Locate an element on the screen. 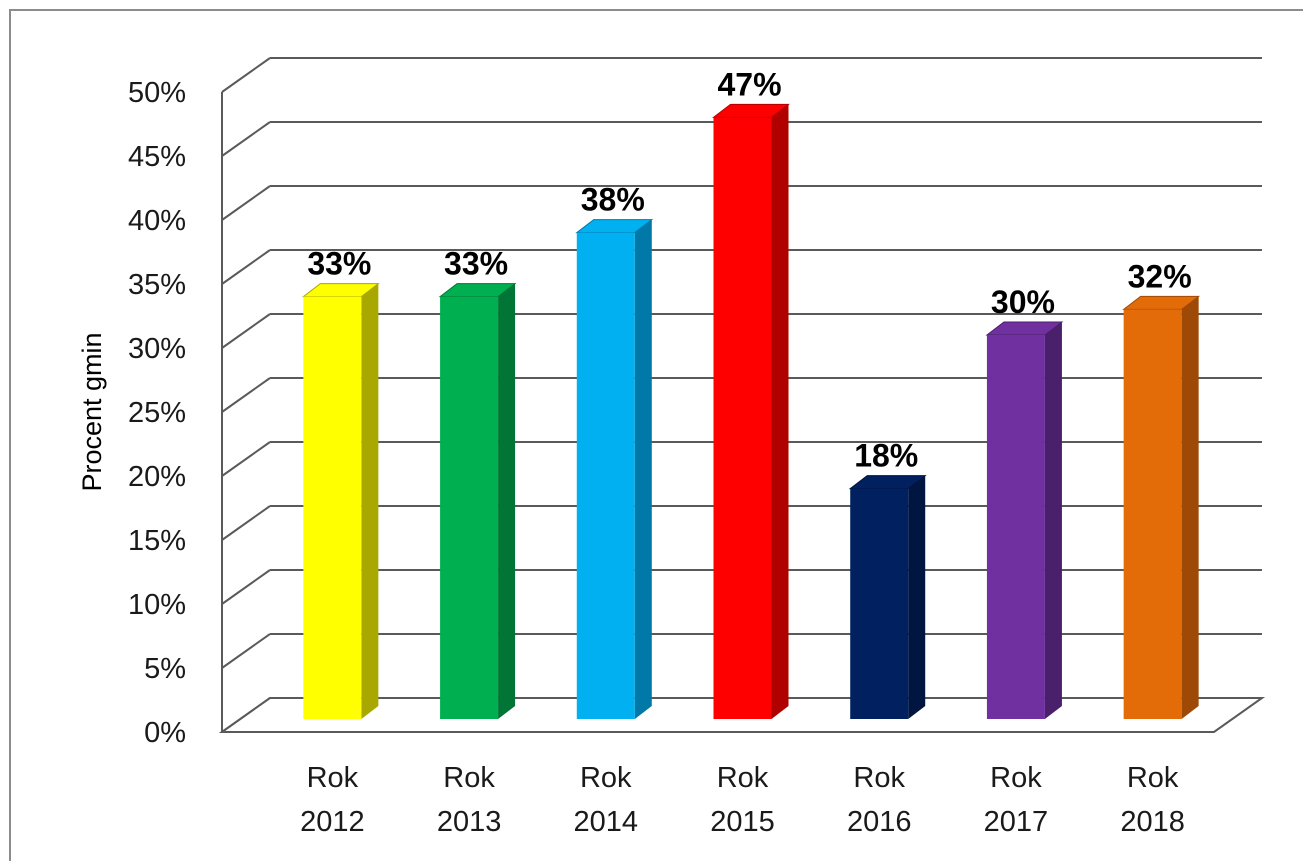  y-tick-label: 35% is located at coordinates (157, 285).